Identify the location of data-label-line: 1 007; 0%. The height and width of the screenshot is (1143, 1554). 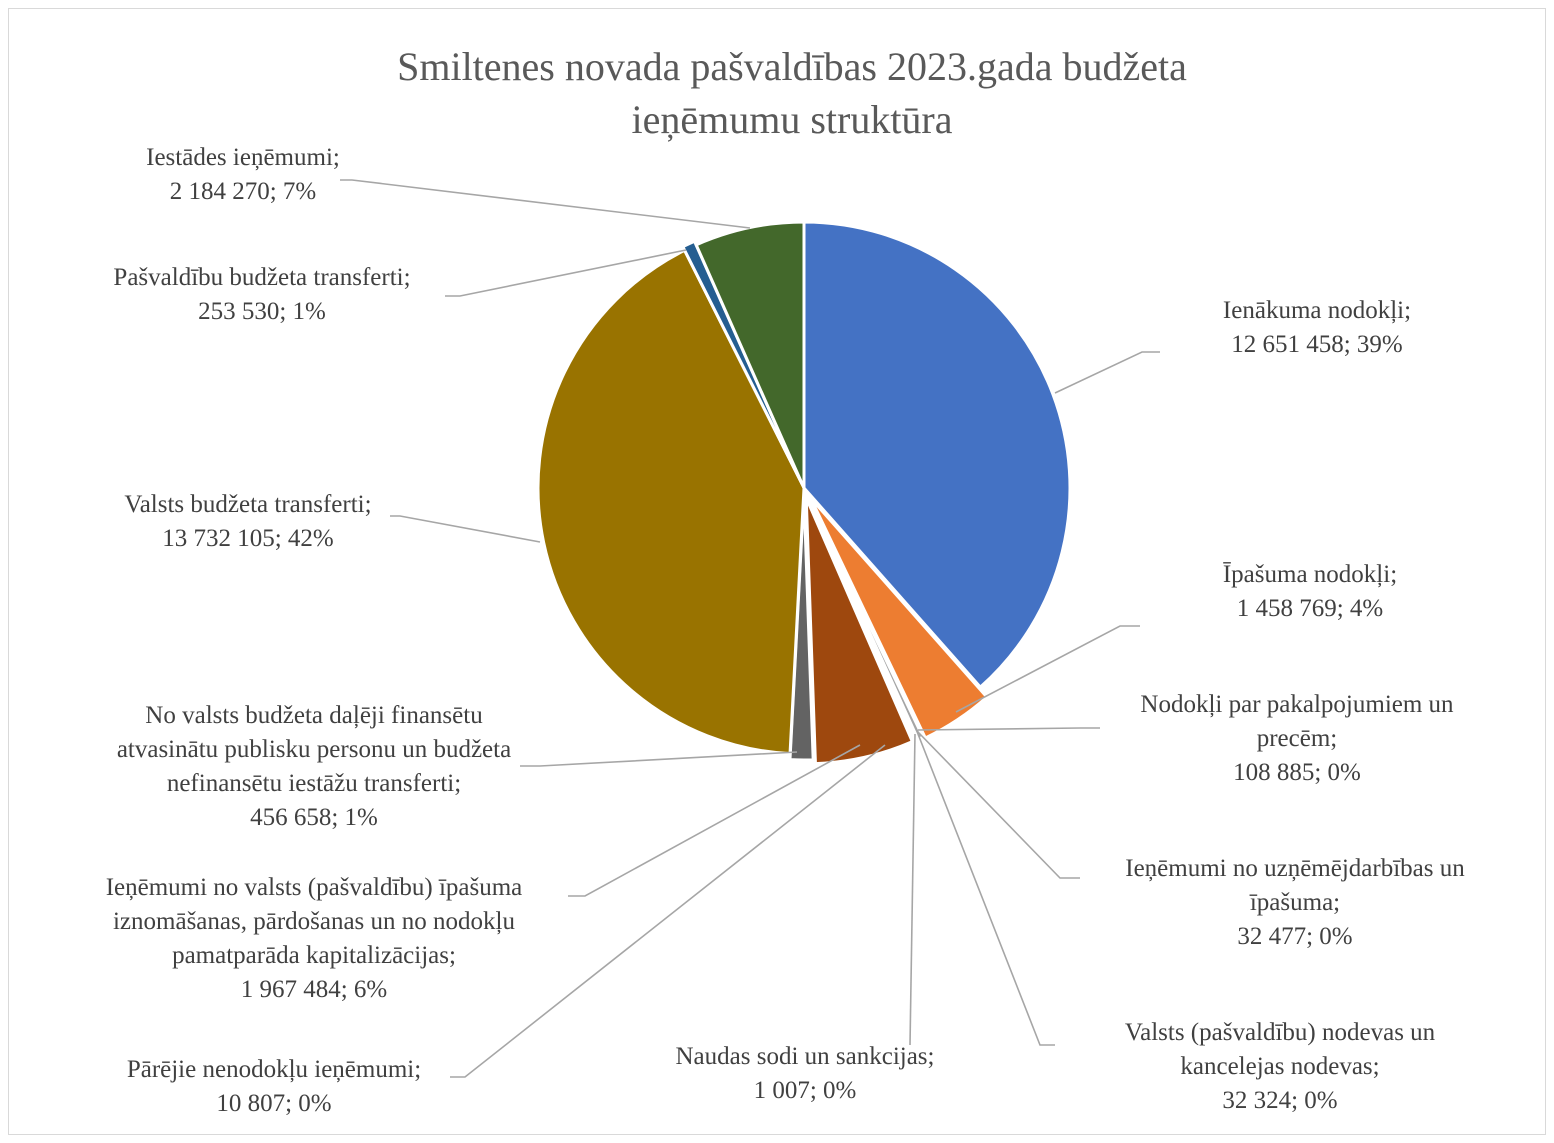
(805, 1090).